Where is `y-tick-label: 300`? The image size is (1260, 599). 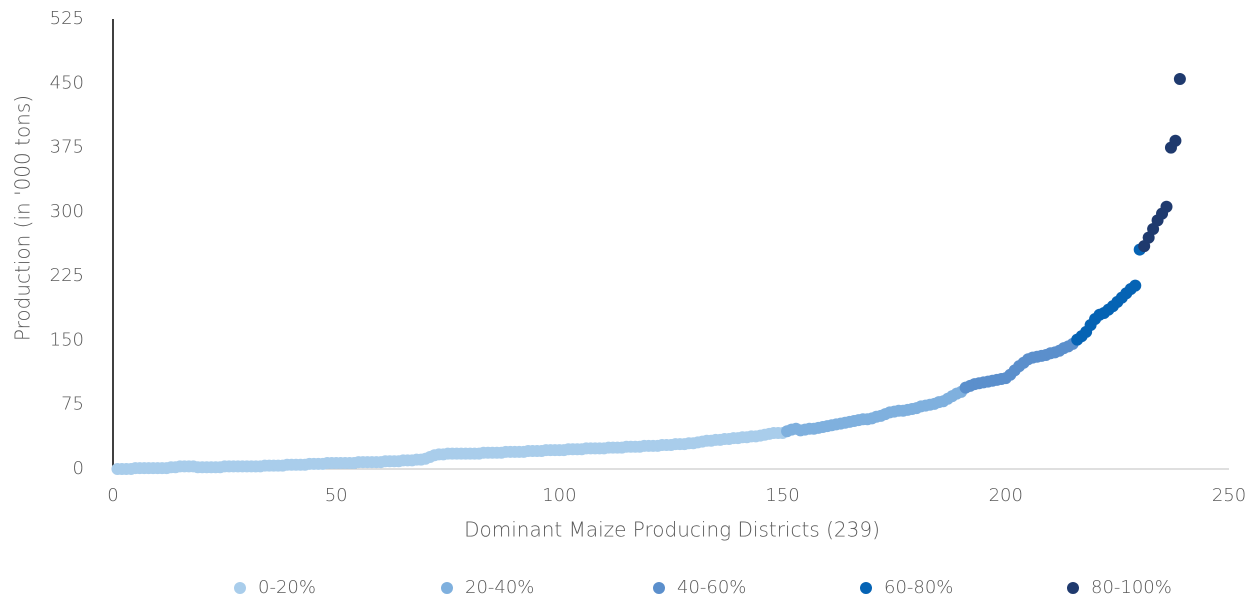
y-tick-label: 300 is located at coordinates (67, 211).